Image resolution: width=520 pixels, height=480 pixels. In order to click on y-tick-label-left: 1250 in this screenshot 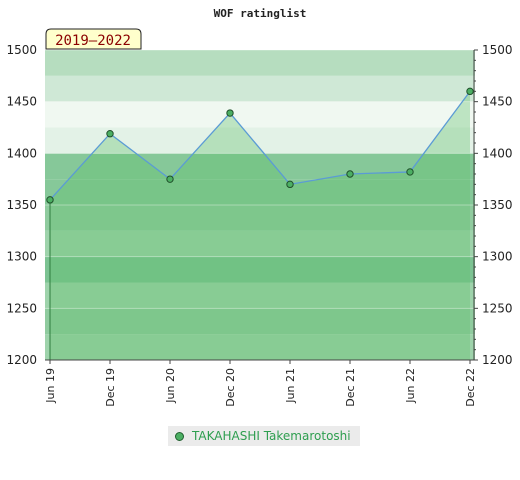, I will do `click(21, 308)`.